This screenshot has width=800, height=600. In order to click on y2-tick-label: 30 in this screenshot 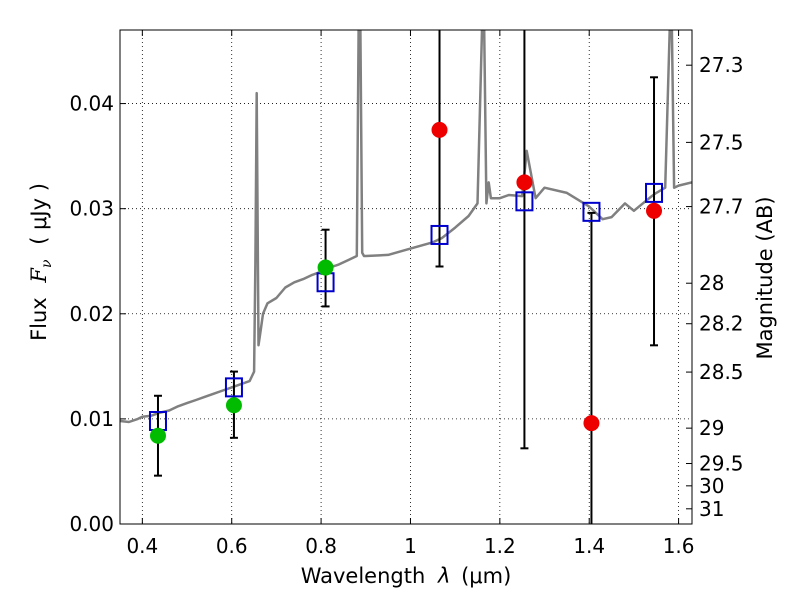, I will do `click(711, 486)`.